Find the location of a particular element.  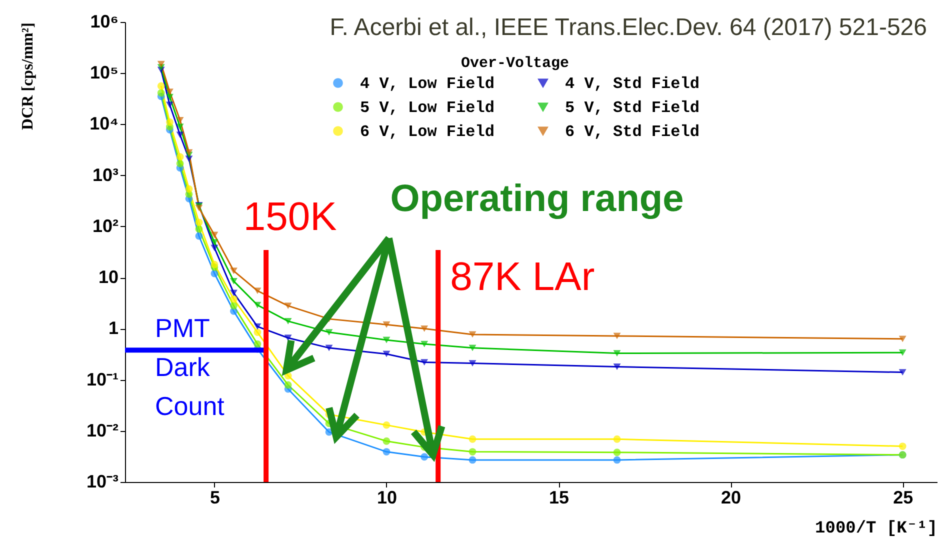

y-tick-label: 10⁻¹ is located at coordinates (102, 379).